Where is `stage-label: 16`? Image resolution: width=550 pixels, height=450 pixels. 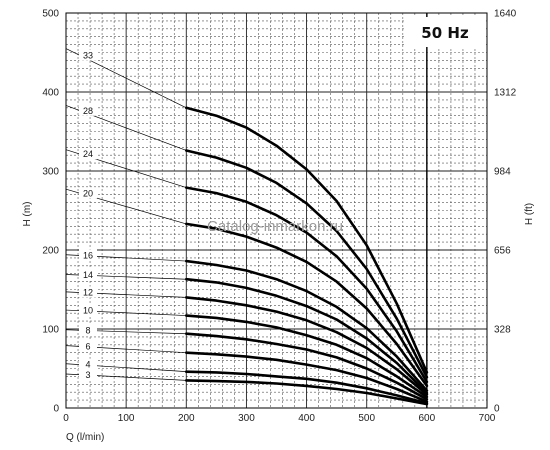
stage-label: 16 is located at coordinates (88, 255).